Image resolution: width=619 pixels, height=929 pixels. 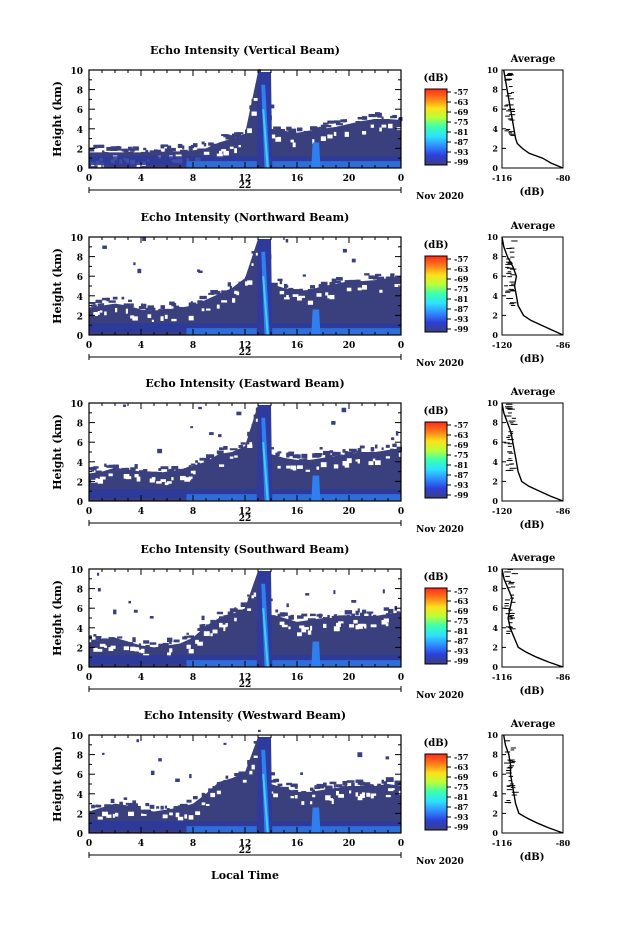 I want to click on y-tick-label: 0, so click(x=80, y=669).